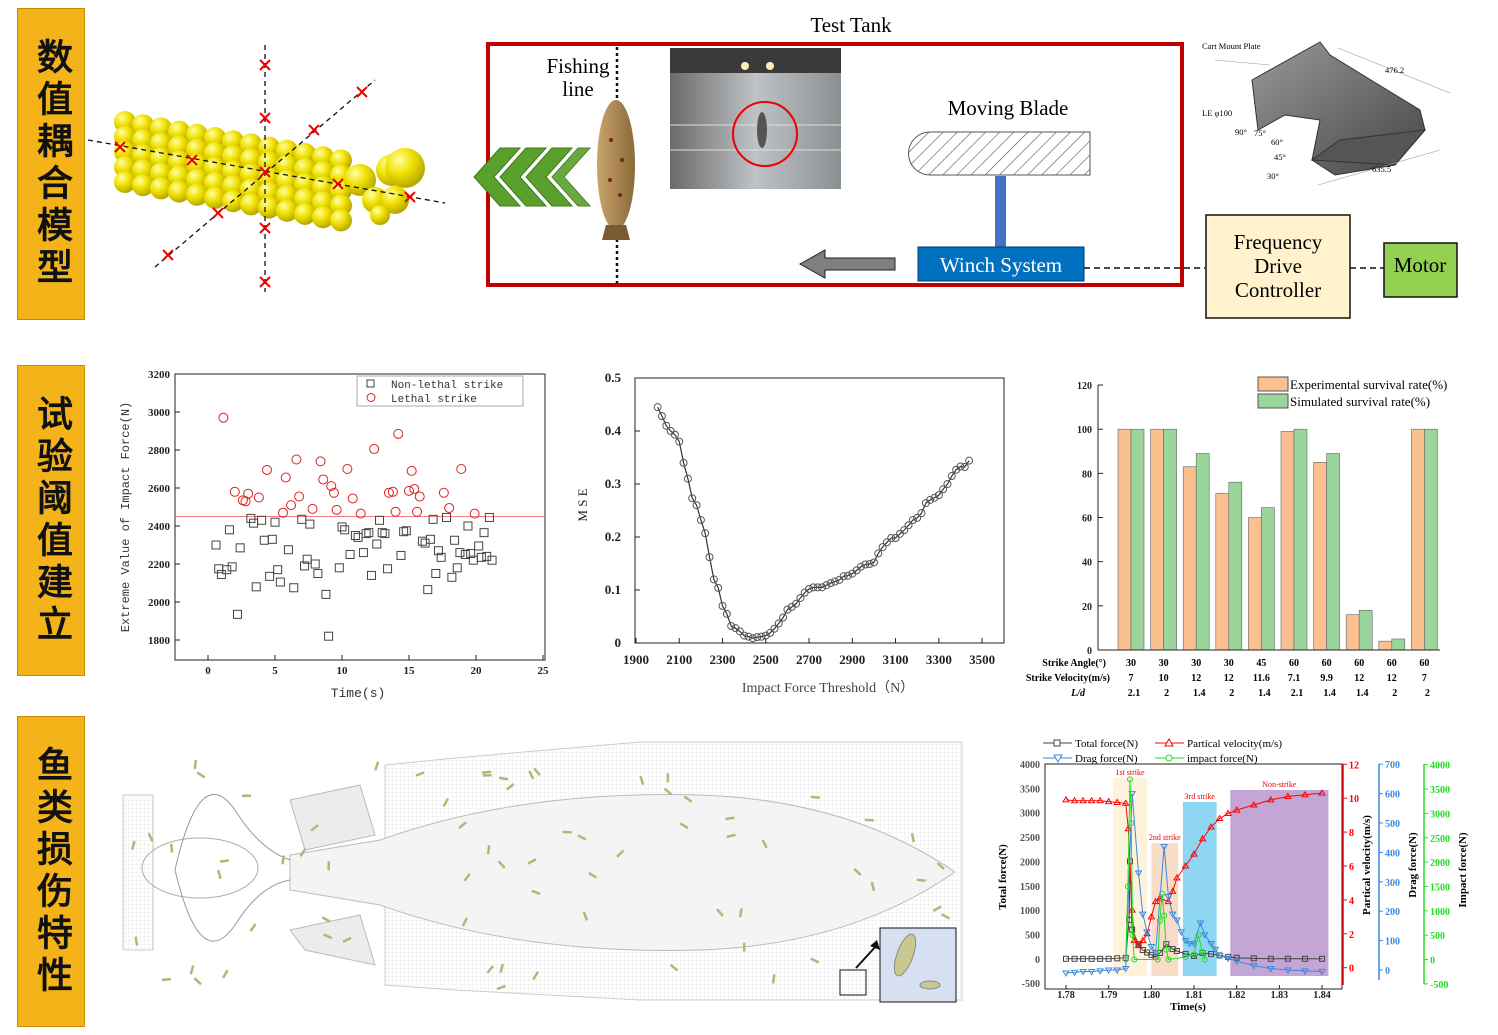 The height and width of the screenshot is (1035, 1498). Describe the element at coordinates (1261, 663) in the screenshot. I see `category-label: 45` at that location.